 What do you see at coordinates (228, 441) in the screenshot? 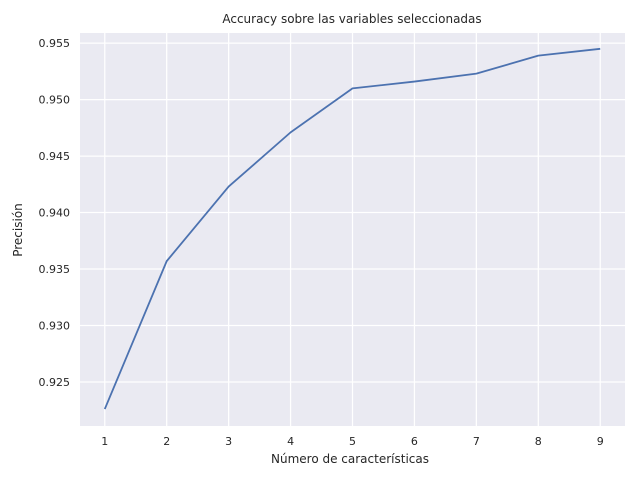
I see `x-tick-label: 3` at bounding box center [228, 441].